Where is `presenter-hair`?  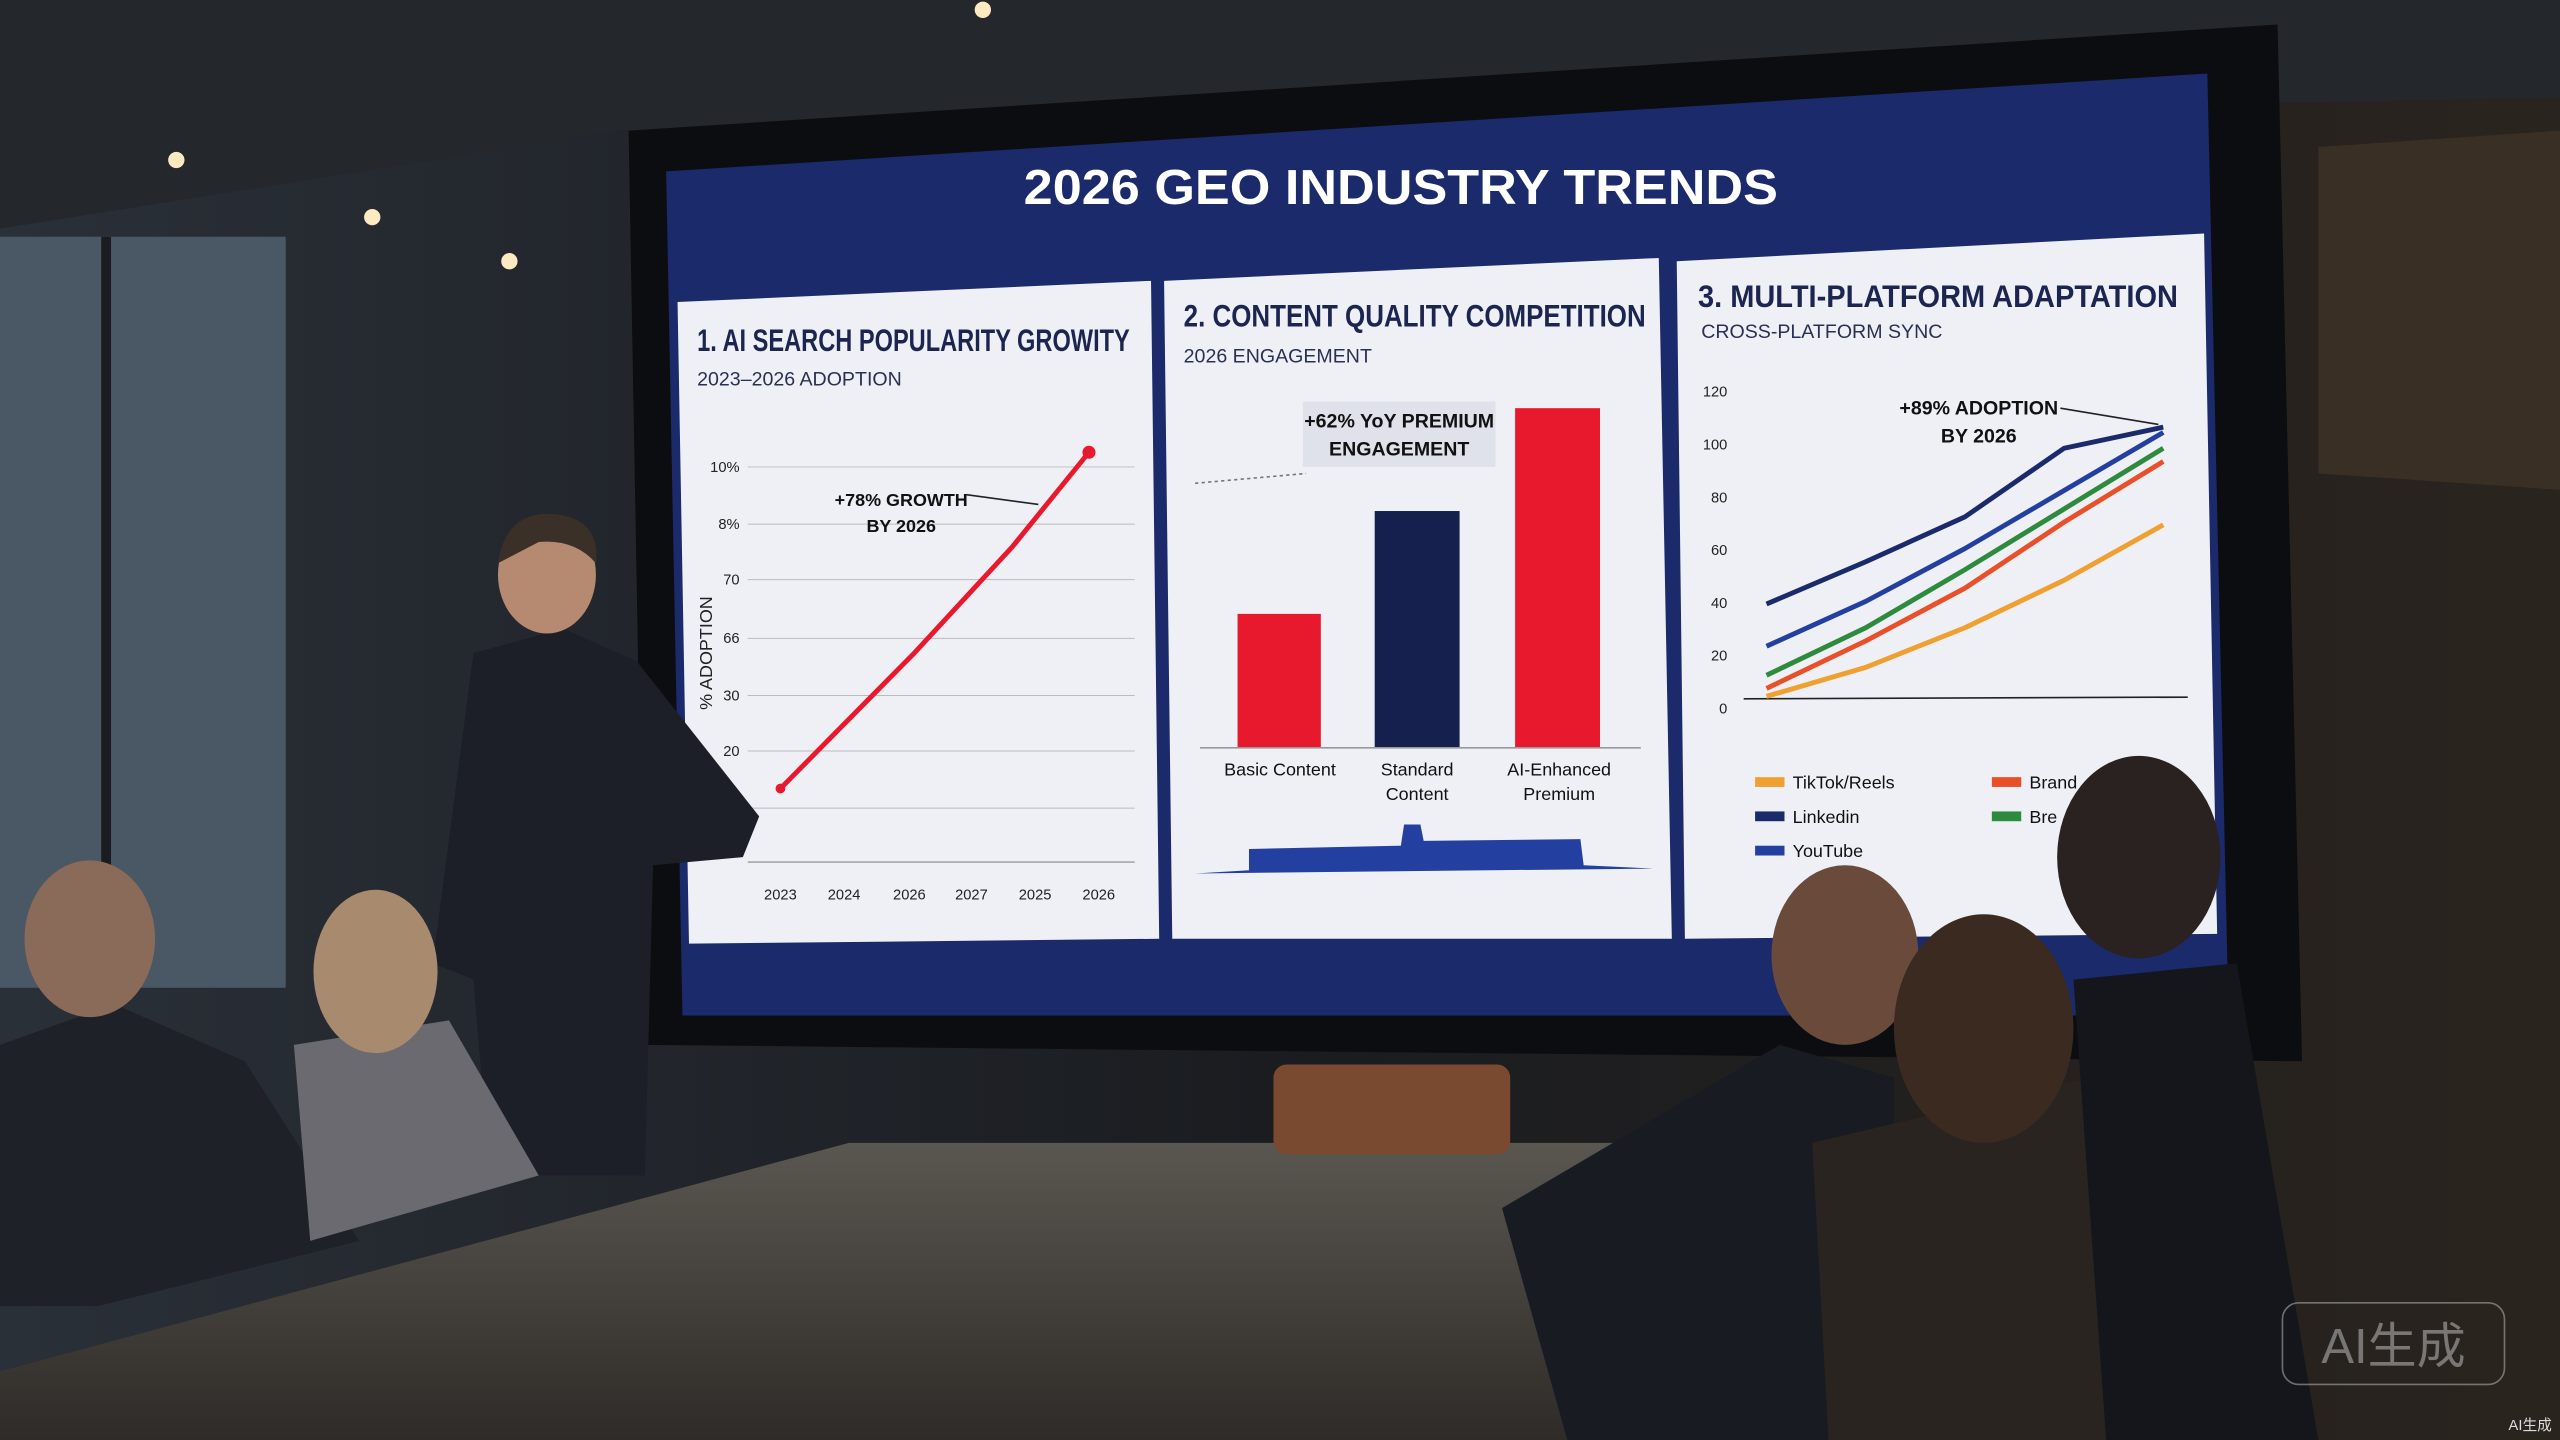
presenter-hair is located at coordinates (547, 538).